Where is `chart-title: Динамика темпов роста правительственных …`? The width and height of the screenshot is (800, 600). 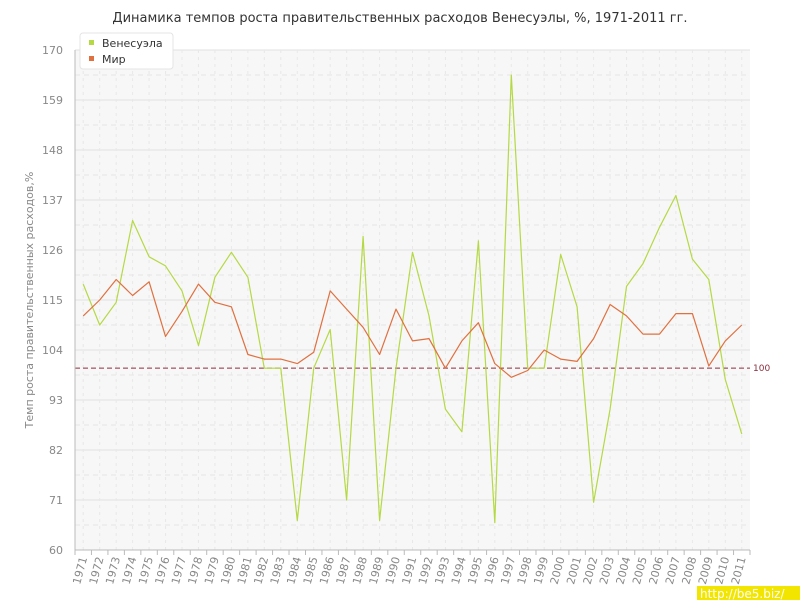
chart-title: Динамика темпов роста правительственных … is located at coordinates (399, 18).